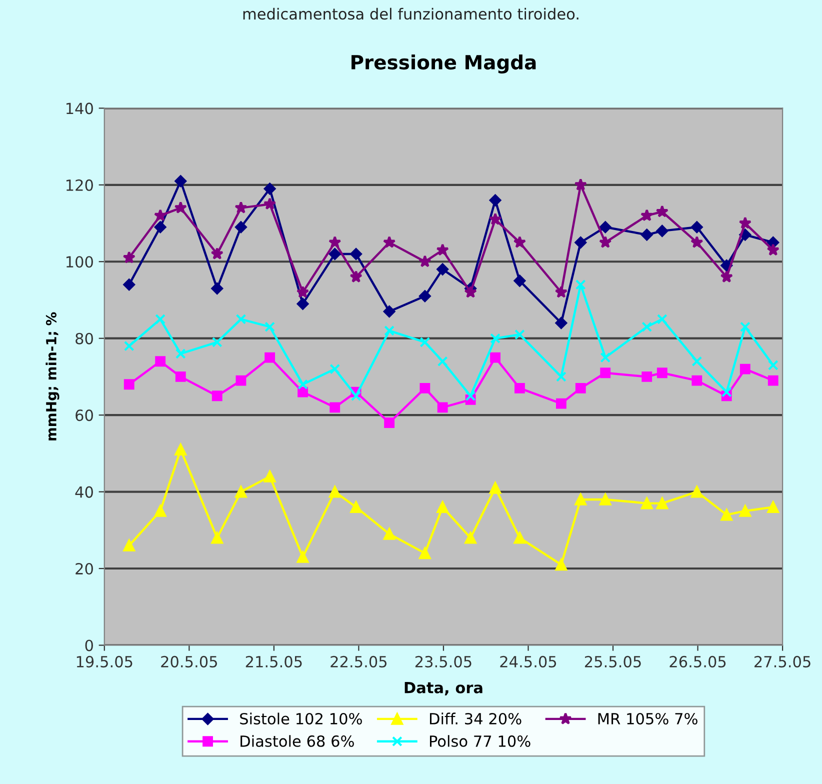  What do you see at coordinates (301, 718) in the screenshot?
I see `legend-label: Sistole 102 10%` at bounding box center [301, 718].